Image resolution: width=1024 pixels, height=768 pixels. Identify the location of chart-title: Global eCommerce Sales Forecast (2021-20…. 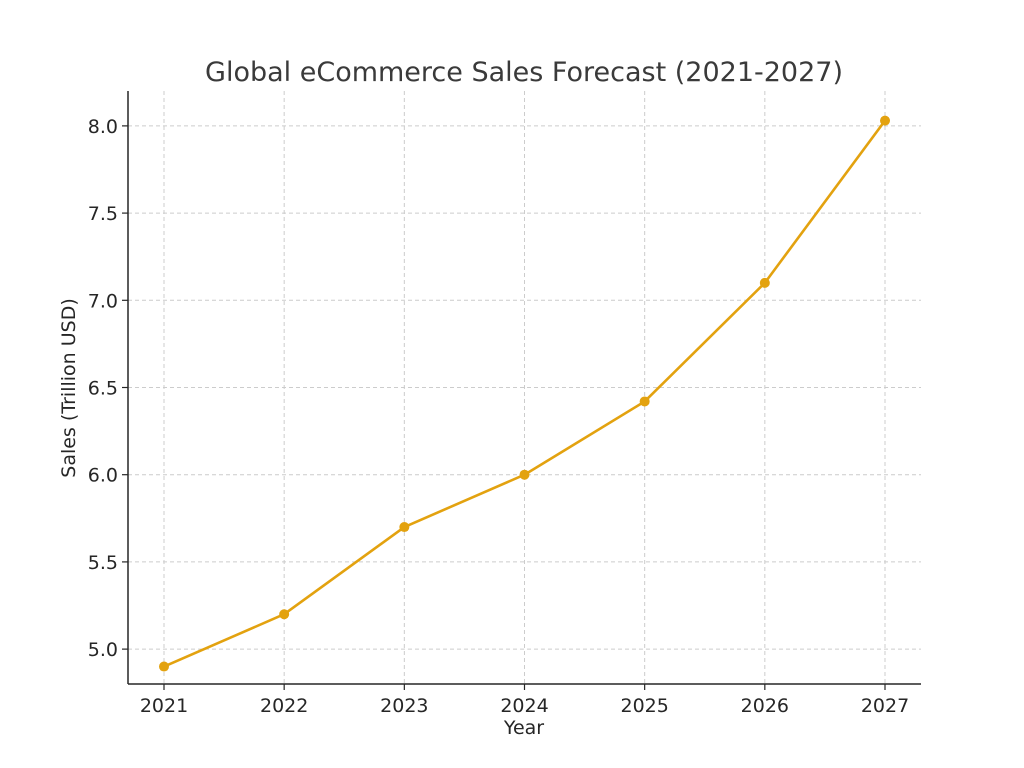
(524, 72).